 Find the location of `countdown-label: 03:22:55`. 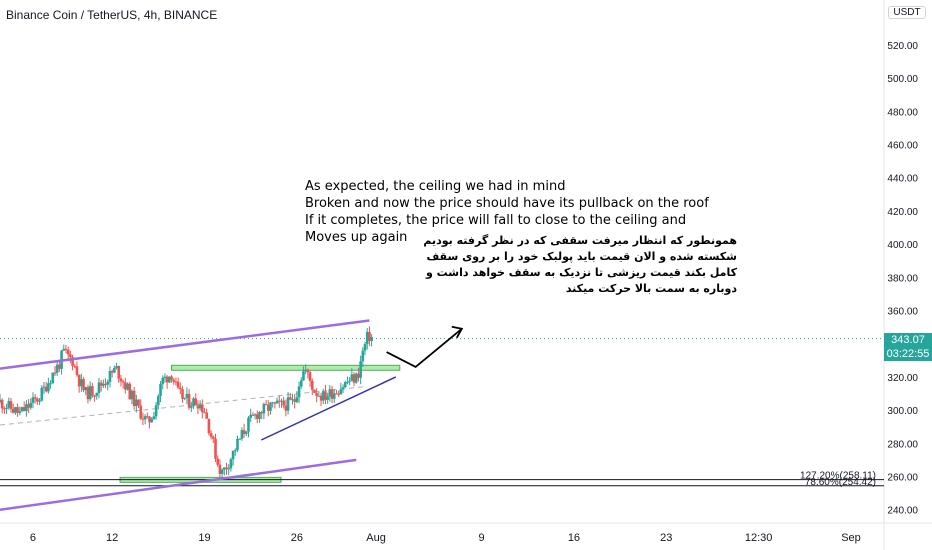

countdown-label: 03:22:55 is located at coordinates (908, 354).